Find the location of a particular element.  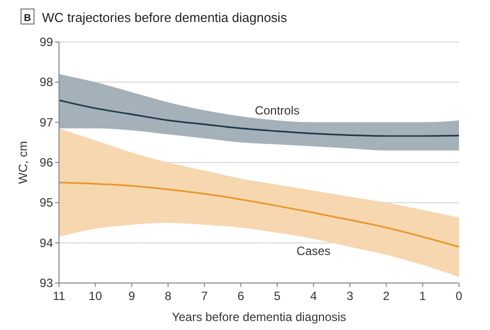

text: Cases is located at coordinates (313, 251).